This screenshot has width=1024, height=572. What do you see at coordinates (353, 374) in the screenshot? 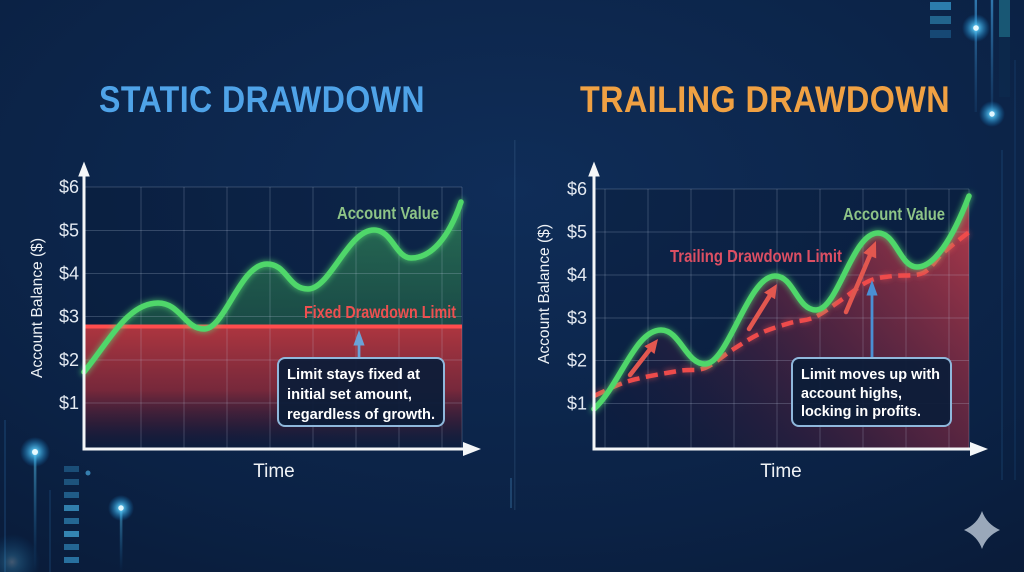
I see `svg-text: Limit stays fixed at` at bounding box center [353, 374].